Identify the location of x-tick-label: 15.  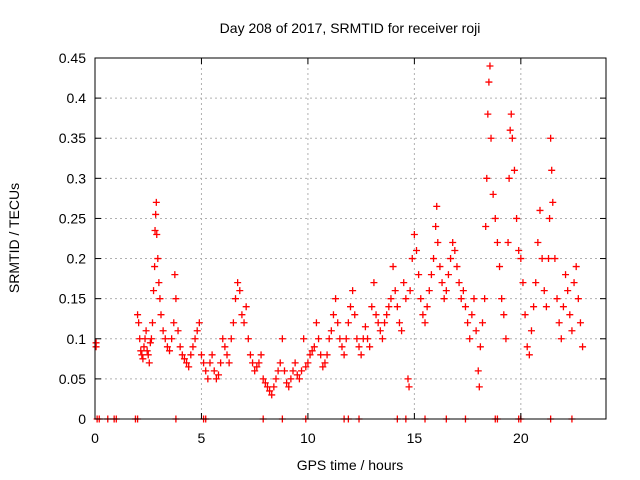
(415, 438).